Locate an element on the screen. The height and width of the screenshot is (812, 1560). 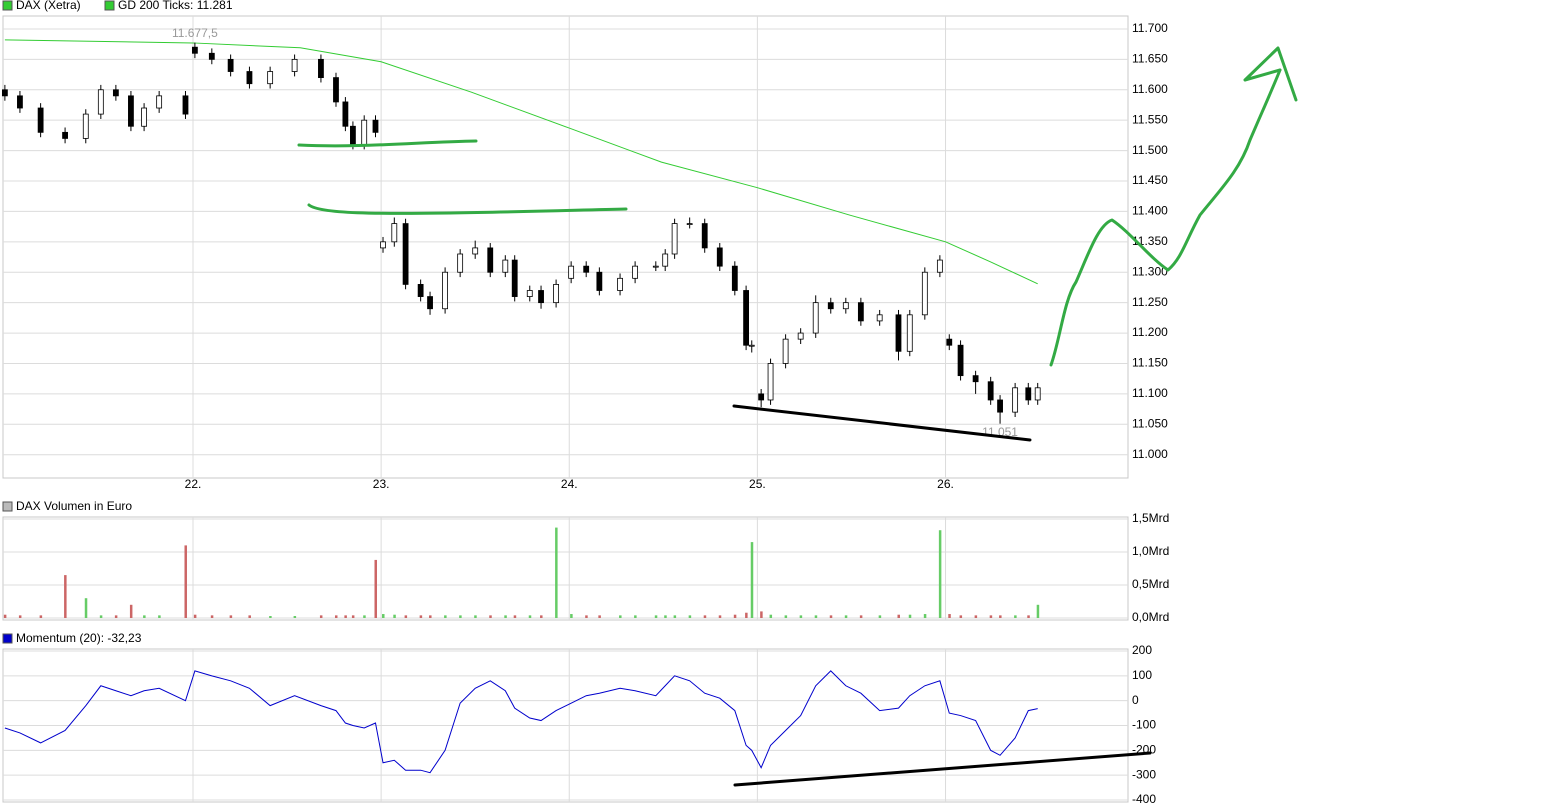
price-trendline is located at coordinates (882, 423).